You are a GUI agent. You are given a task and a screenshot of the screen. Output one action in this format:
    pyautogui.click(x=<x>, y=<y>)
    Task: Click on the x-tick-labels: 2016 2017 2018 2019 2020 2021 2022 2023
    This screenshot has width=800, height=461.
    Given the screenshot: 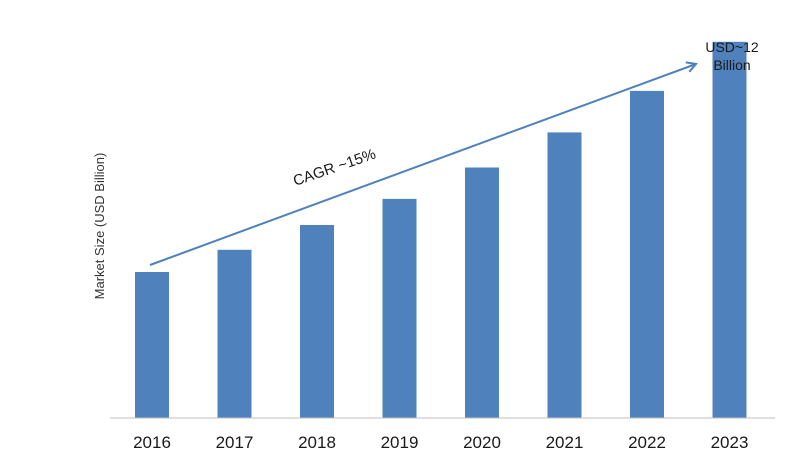 What is the action you would take?
    pyautogui.click(x=440, y=442)
    